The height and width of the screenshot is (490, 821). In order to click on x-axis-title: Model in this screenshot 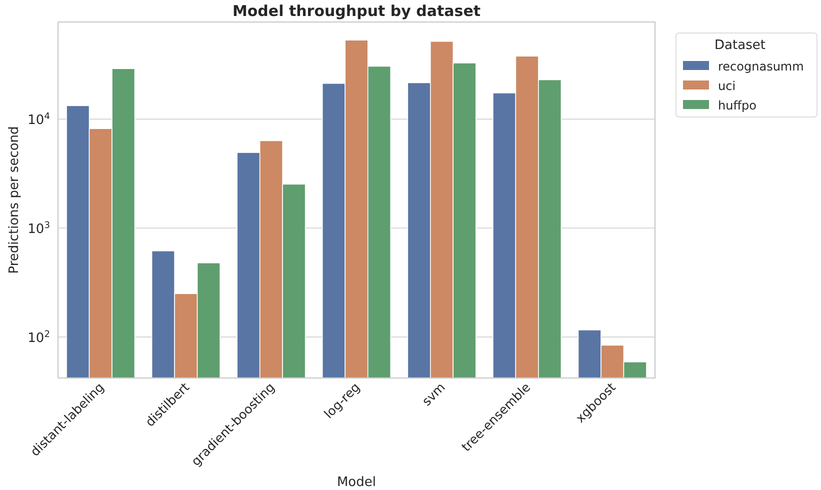, I will do `click(356, 482)`.